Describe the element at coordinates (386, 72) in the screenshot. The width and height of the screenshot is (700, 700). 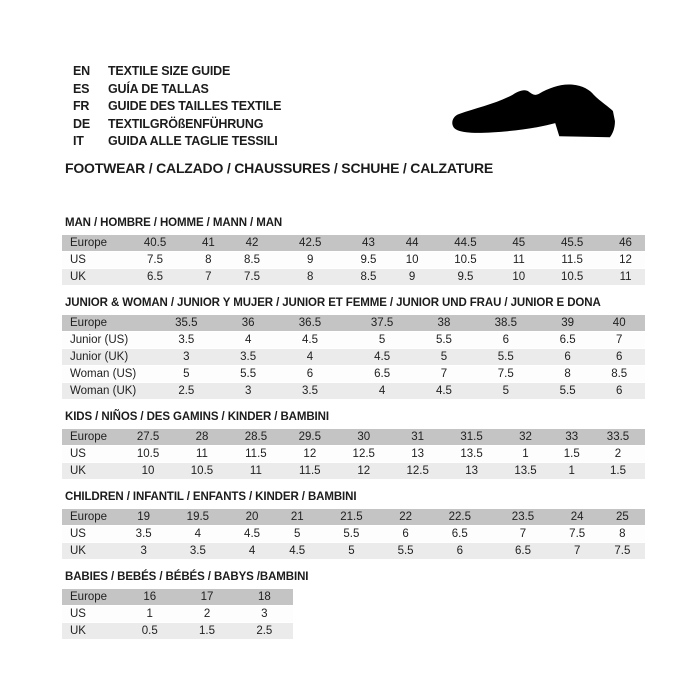
I see `language-row-en: EN TEXTILE SIZE GUIDE` at that location.